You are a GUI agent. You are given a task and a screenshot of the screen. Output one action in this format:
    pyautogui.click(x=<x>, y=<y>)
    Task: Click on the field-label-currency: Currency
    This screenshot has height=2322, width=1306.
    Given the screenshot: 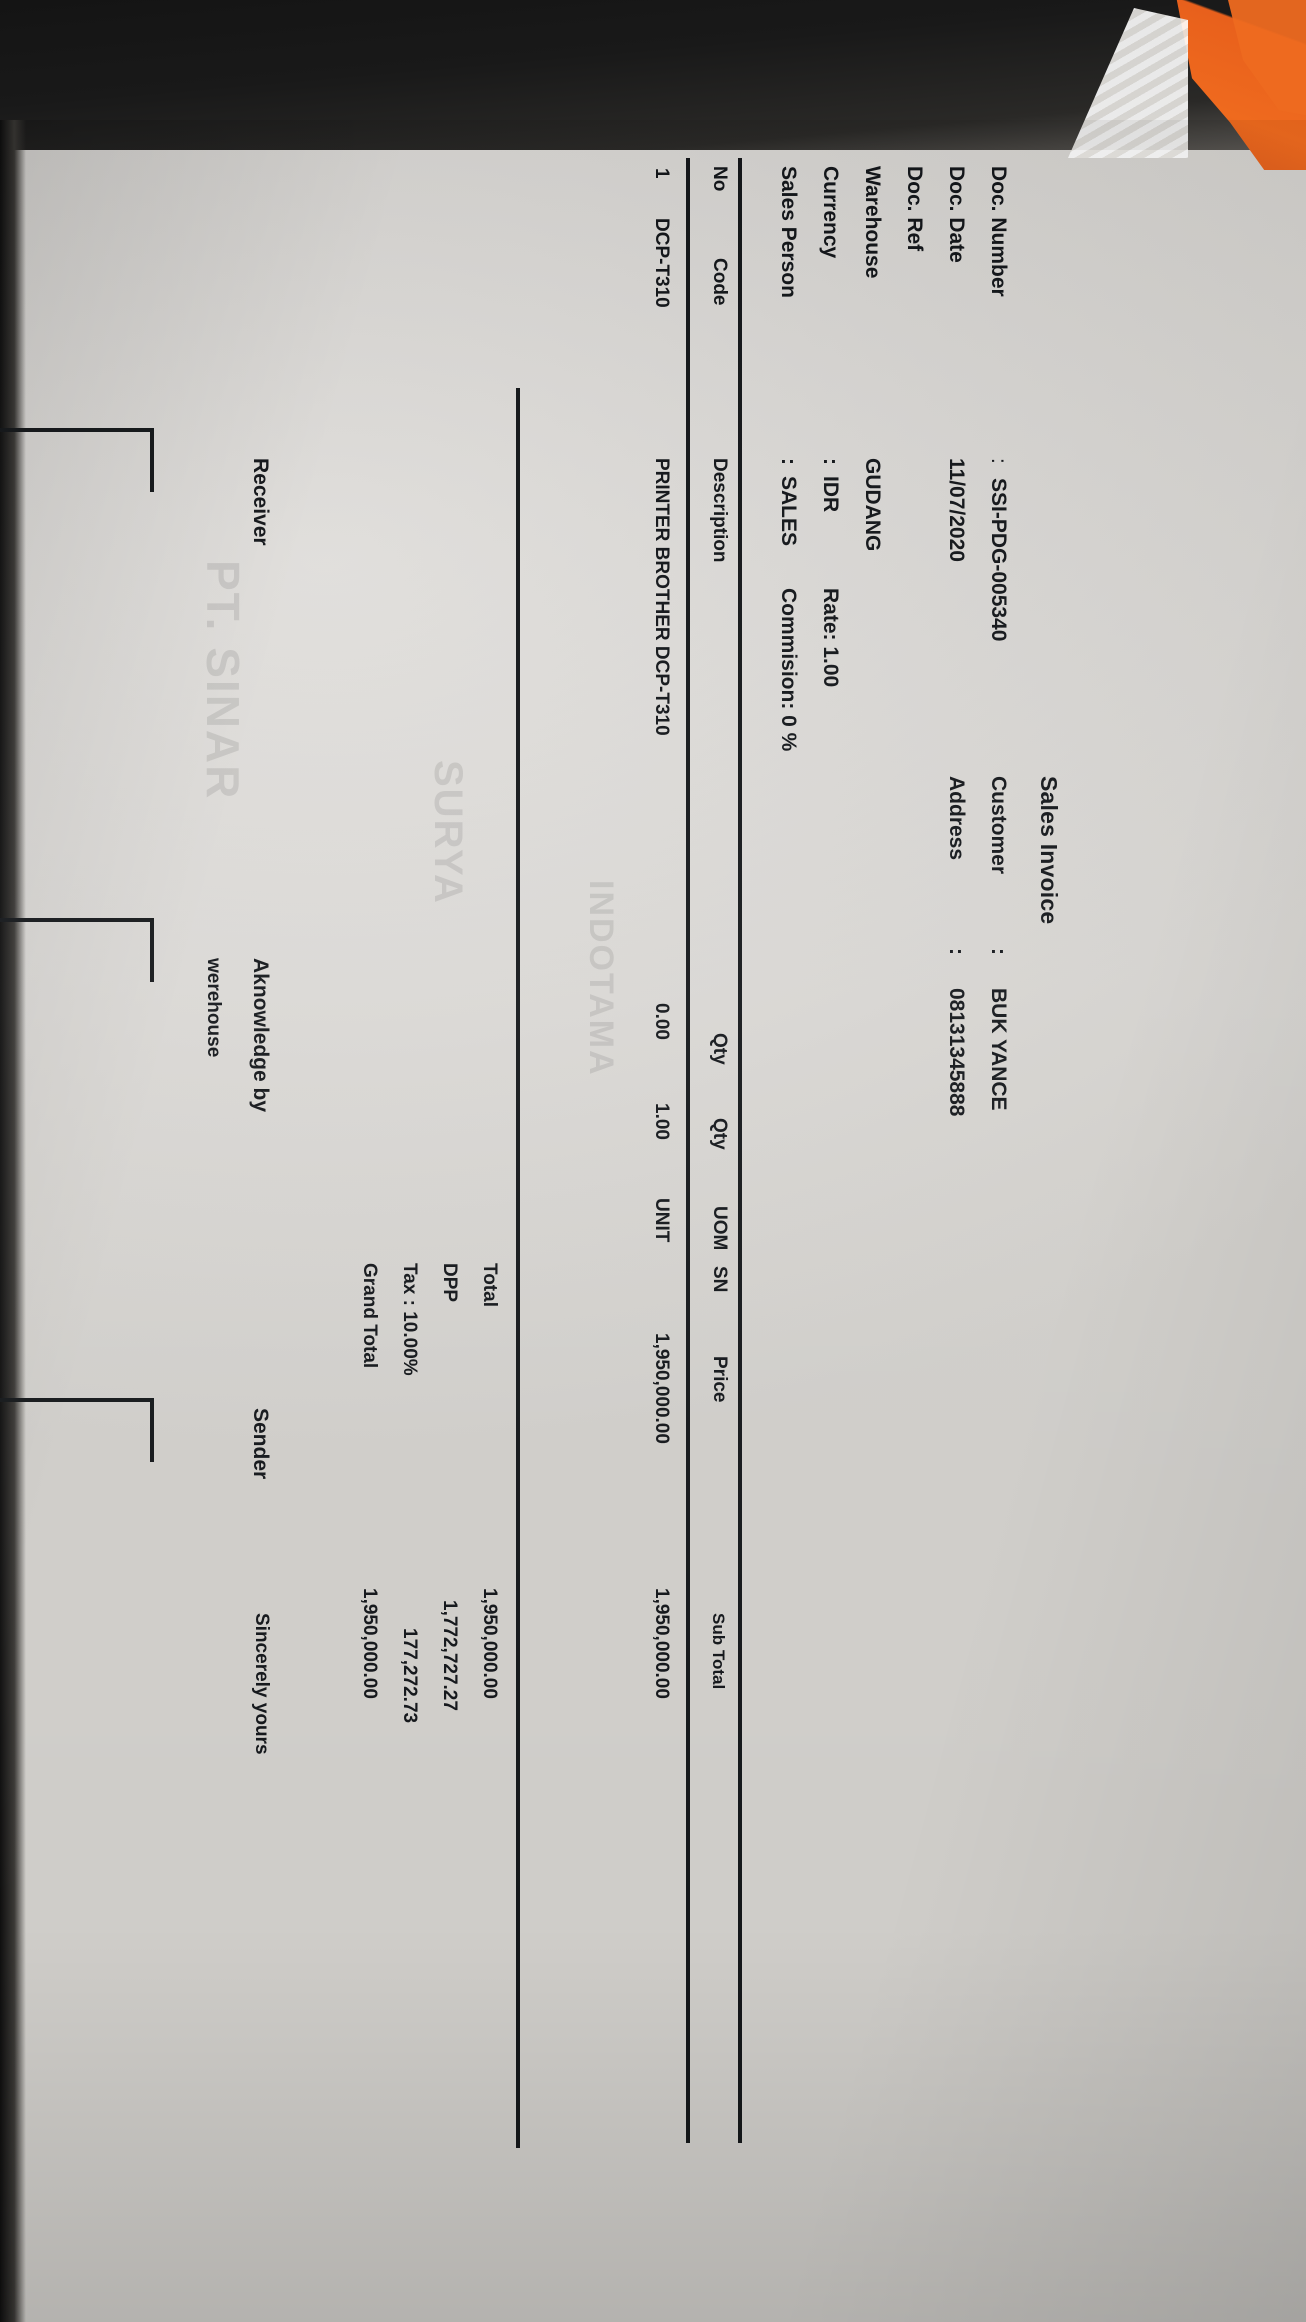 What is the action you would take?
    pyautogui.click(x=830, y=212)
    